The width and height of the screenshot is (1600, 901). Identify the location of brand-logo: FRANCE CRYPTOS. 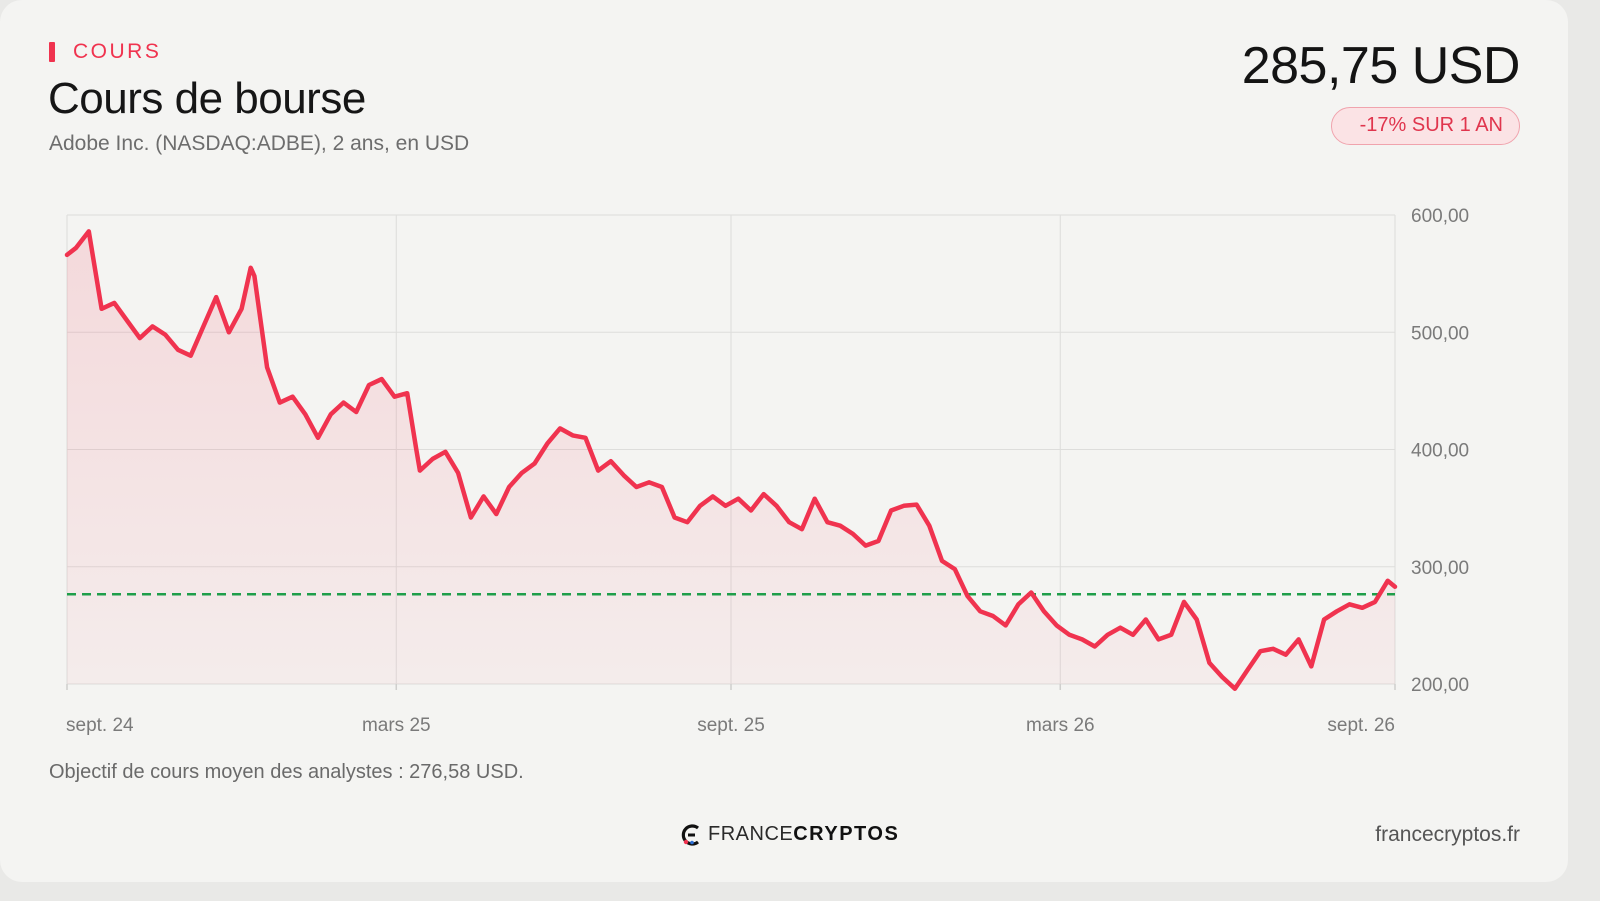
(789, 834).